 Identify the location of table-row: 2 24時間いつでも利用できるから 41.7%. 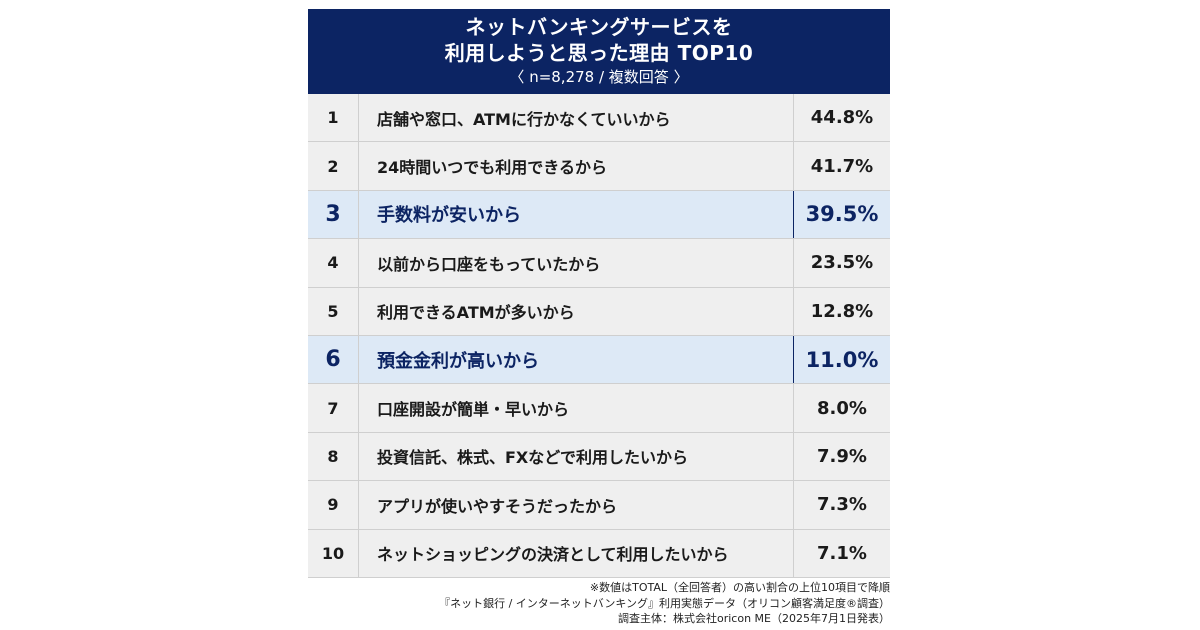
(599, 166).